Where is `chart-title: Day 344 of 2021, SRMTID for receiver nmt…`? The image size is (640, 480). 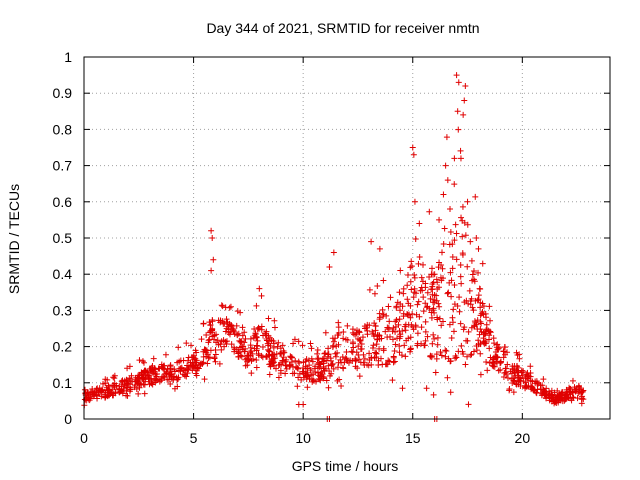
chart-title: Day 344 of 2021, SRMTID for receiver nmt… is located at coordinates (342, 28).